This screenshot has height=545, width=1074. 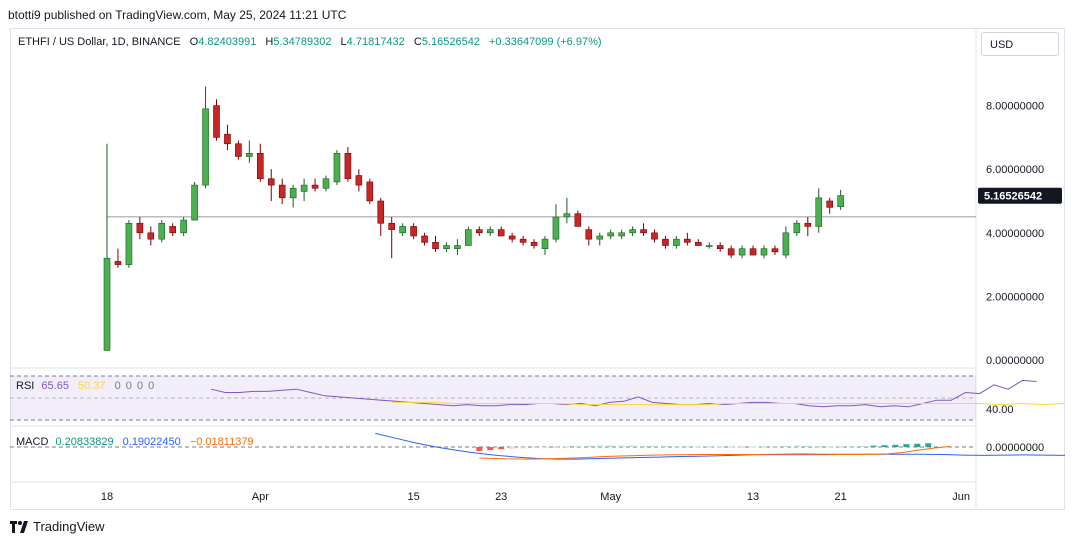 I want to click on currency-button: USD, so click(x=1020, y=44).